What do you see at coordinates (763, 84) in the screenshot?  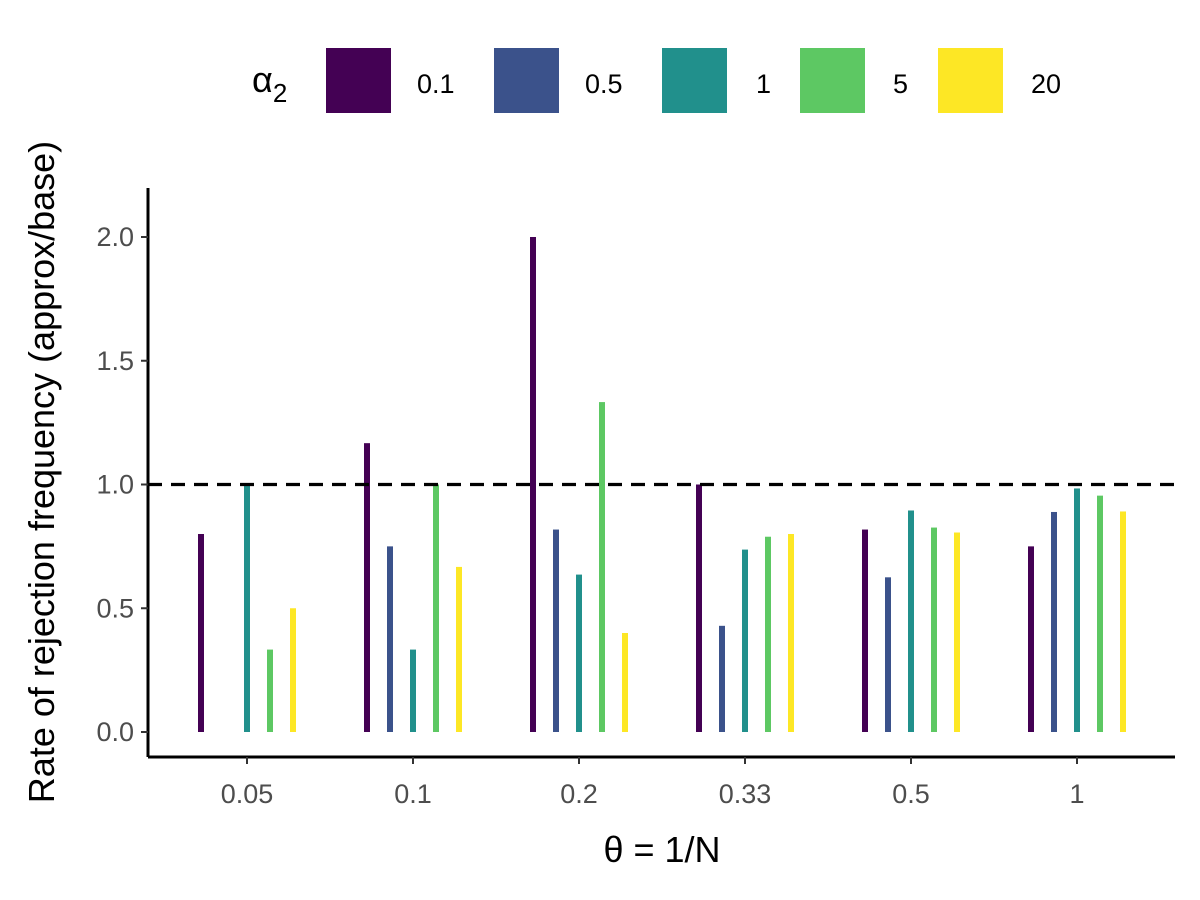 I see `legend-label-1: 1` at bounding box center [763, 84].